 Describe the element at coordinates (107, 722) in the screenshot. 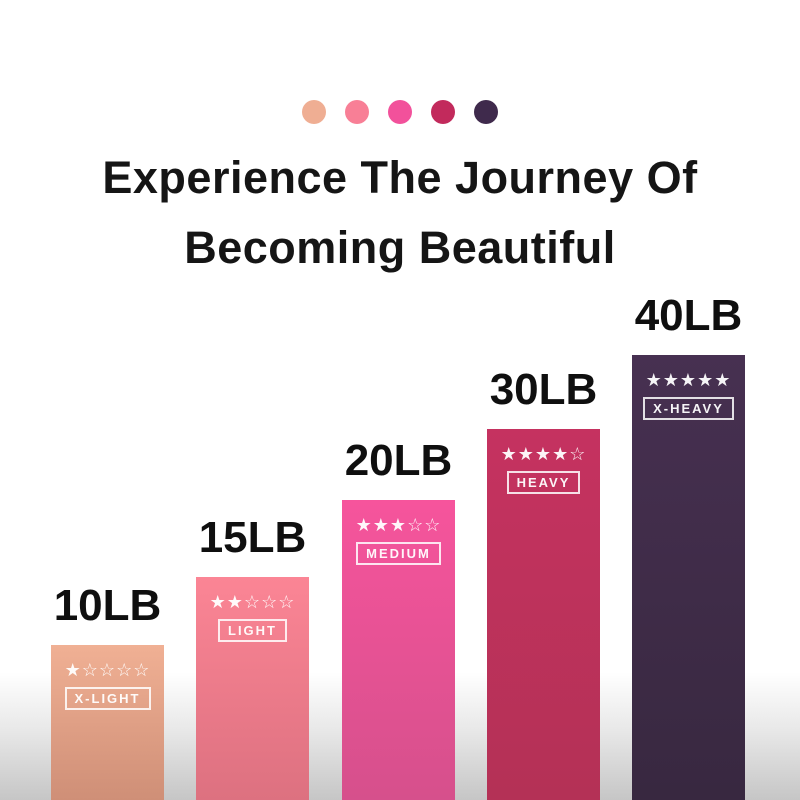

I see `band-bar: ★☆☆☆☆ X-LIGHT` at that location.